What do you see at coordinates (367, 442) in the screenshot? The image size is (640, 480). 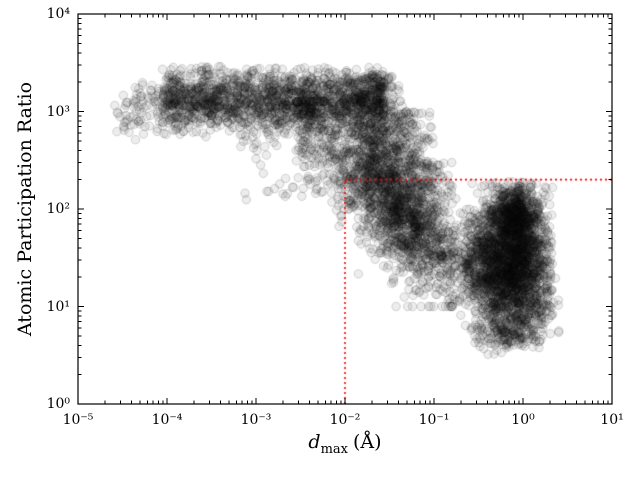 I see `x-axis-label-unit: (Å)` at bounding box center [367, 442].